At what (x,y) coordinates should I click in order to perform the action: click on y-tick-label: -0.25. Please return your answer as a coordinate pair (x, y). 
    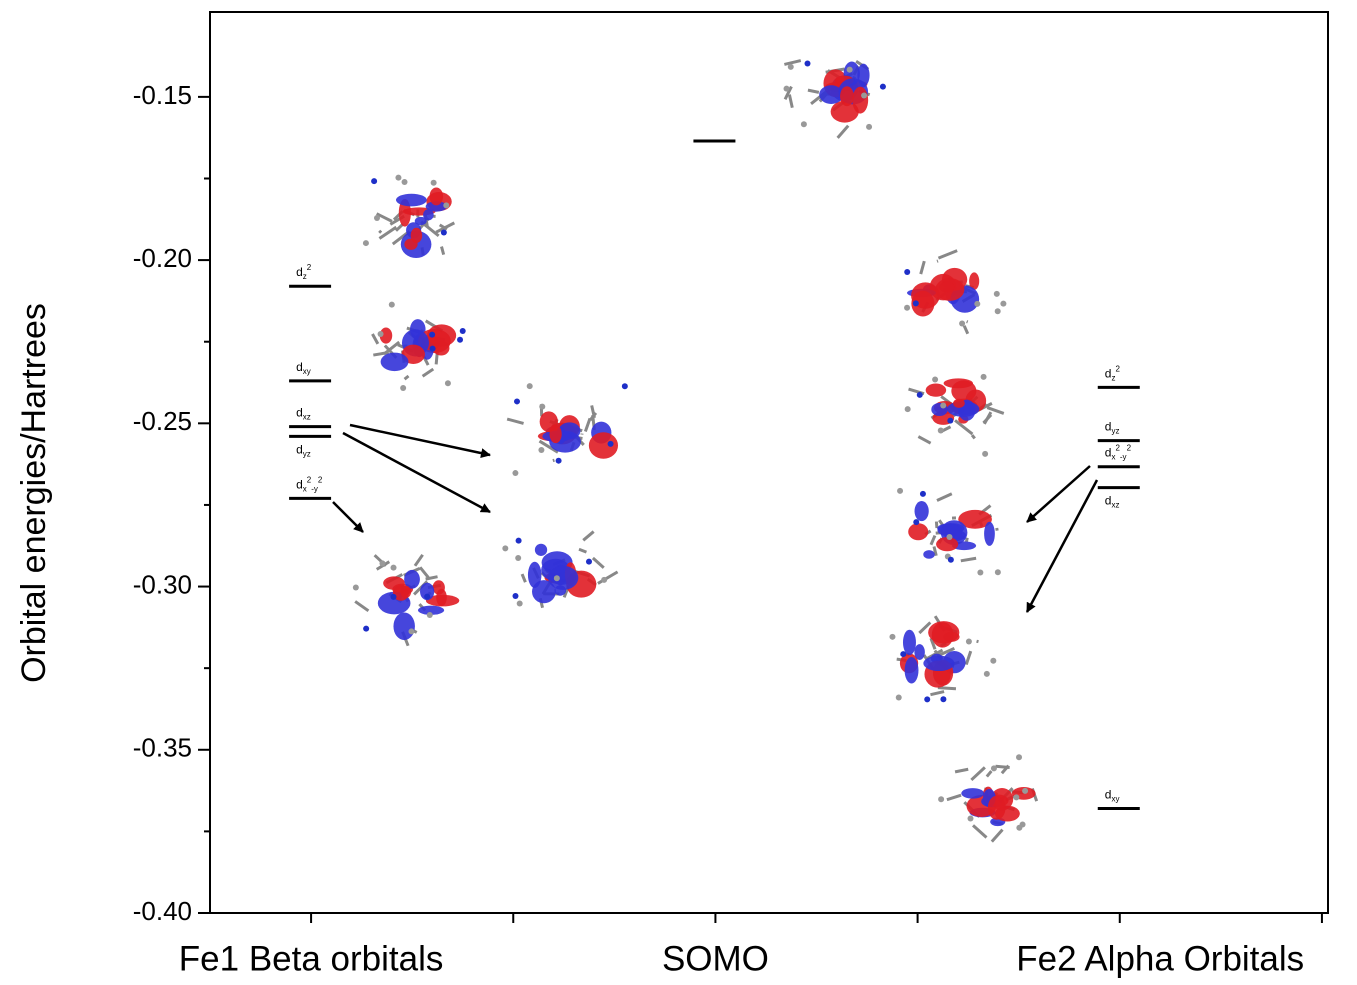
    Looking at the image, I should click on (162, 421).